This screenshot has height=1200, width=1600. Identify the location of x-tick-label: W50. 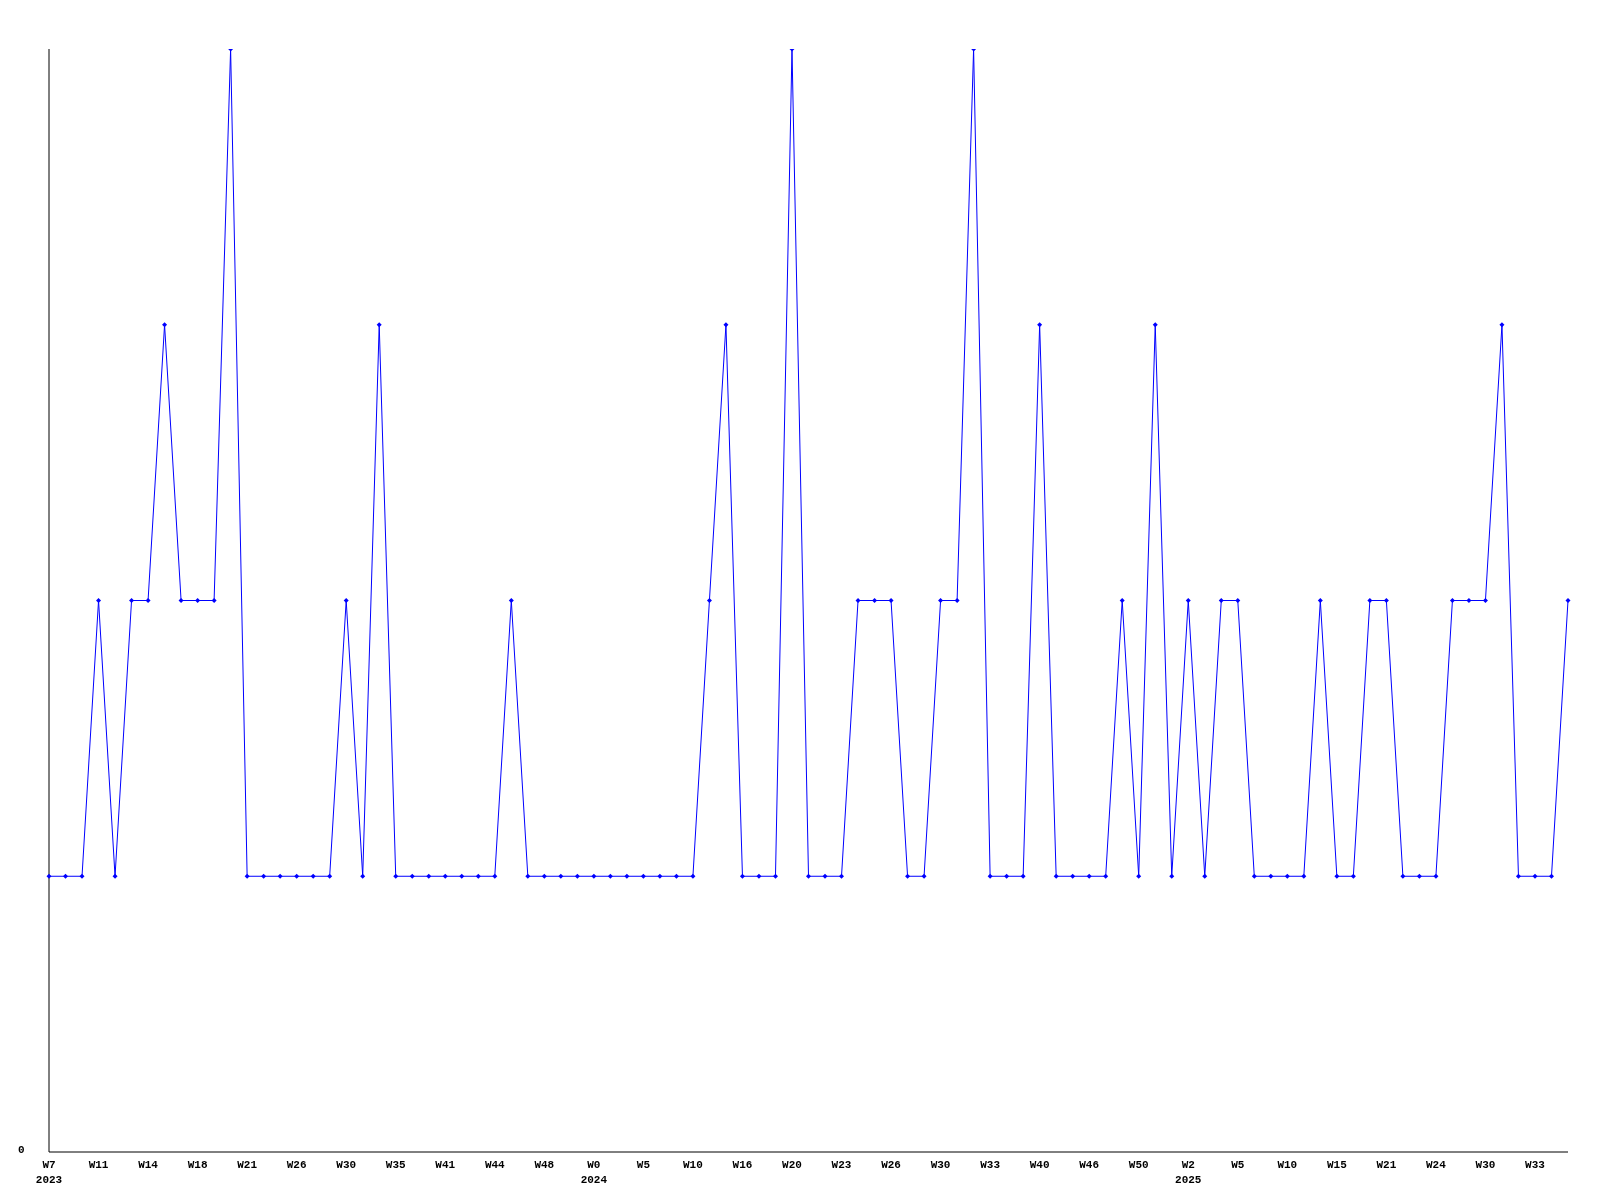
(1138, 1165).